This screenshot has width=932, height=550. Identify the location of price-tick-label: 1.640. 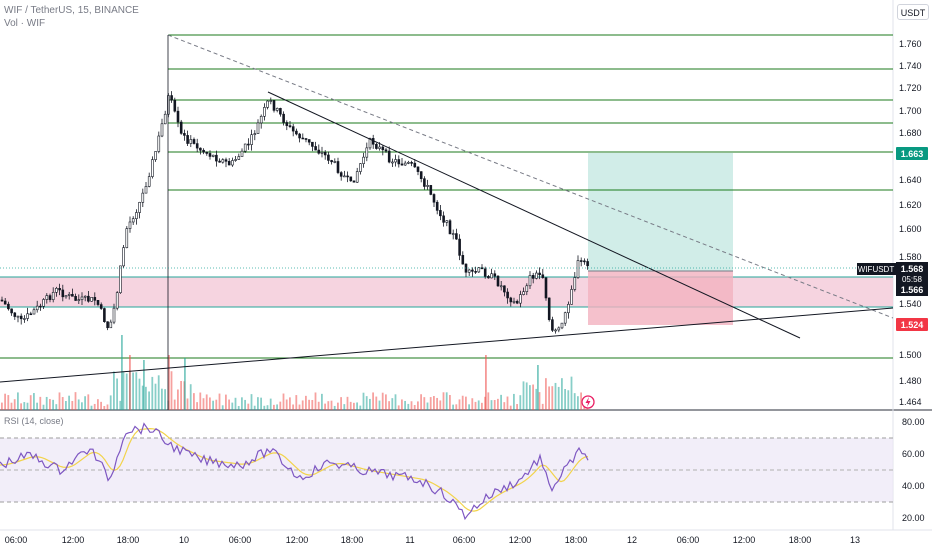
(910, 180).